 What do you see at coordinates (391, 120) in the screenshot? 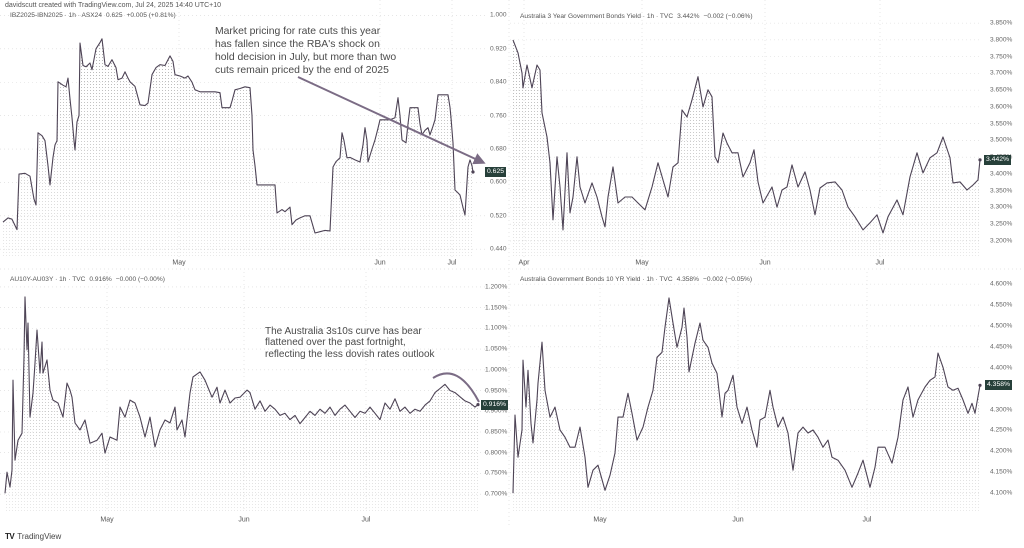
I see `annotation-arrow` at bounding box center [391, 120].